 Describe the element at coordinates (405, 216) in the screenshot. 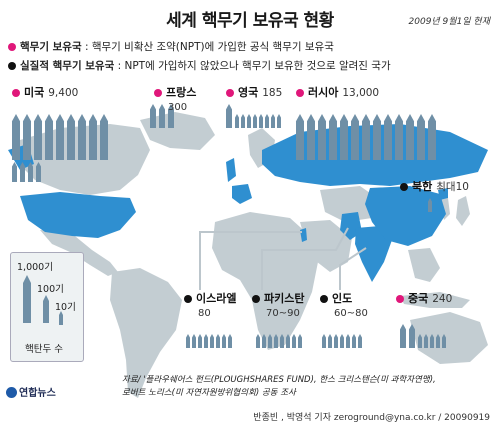

I see `land-china` at that location.